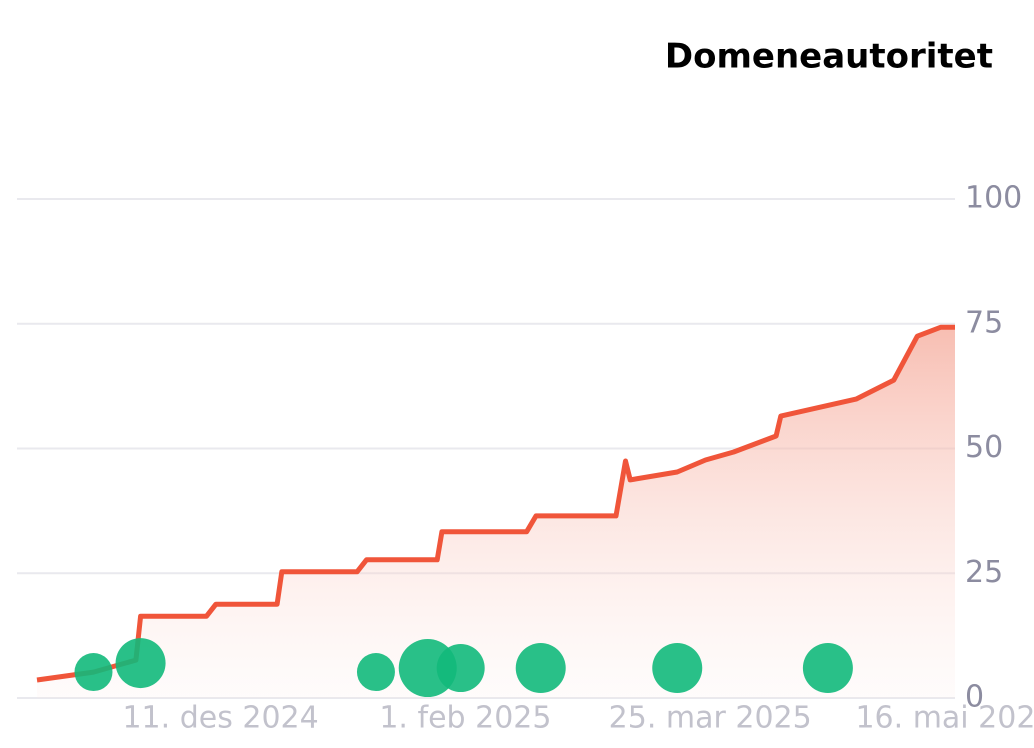 The width and height of the screenshot is (1034, 748). Describe the element at coordinates (944, 718) in the screenshot. I see `x-tick-label: 16. mai 2025` at that location.